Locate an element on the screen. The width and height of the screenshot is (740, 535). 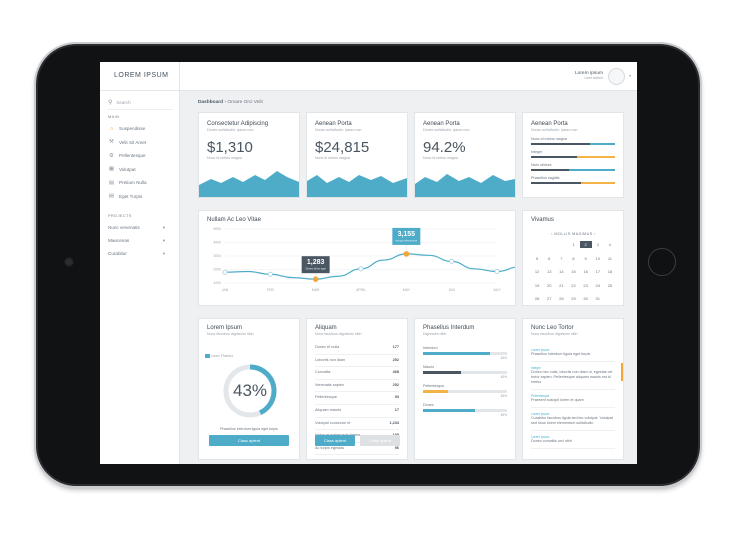
bar-track is located at coordinates (465, 372).